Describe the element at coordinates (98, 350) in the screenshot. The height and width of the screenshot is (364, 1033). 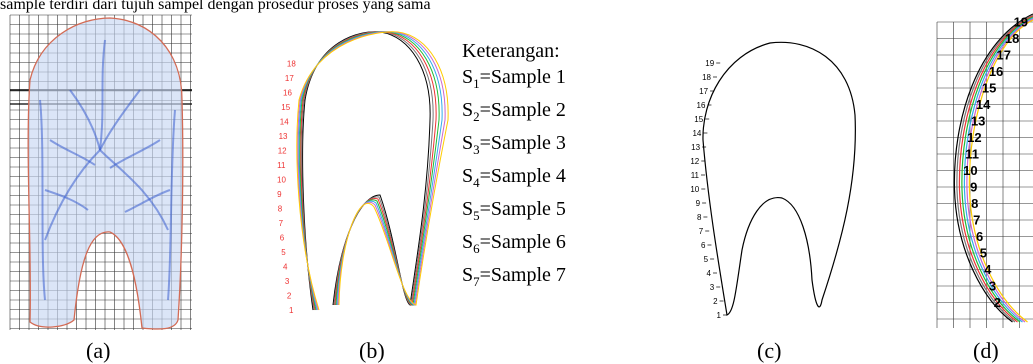
I see `caption-a: (a)` at that location.